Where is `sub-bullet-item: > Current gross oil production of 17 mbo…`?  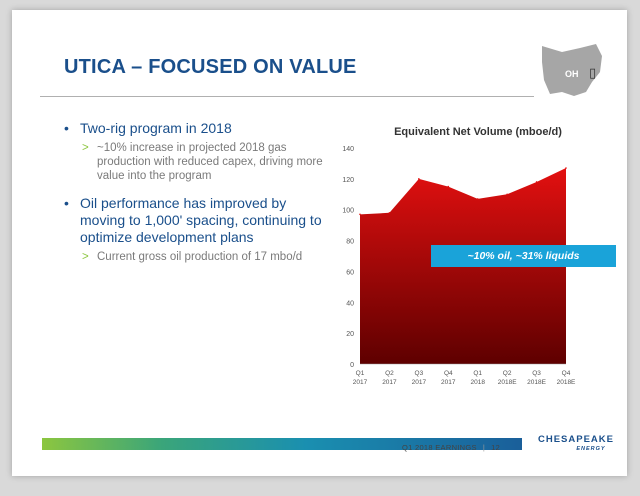
sub-bullet-item: > Current gross oil production of 17 mbo… is located at coordinates (199, 257).